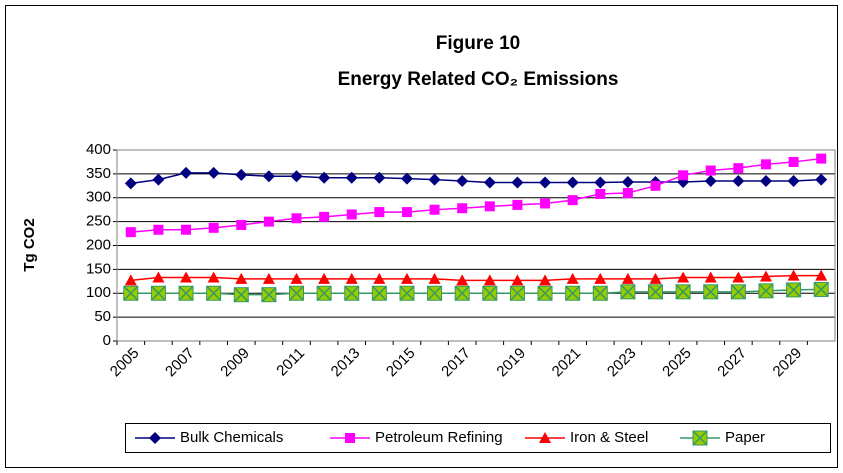 The image size is (843, 473). I want to click on y-tick-label: 300, so click(98, 197).